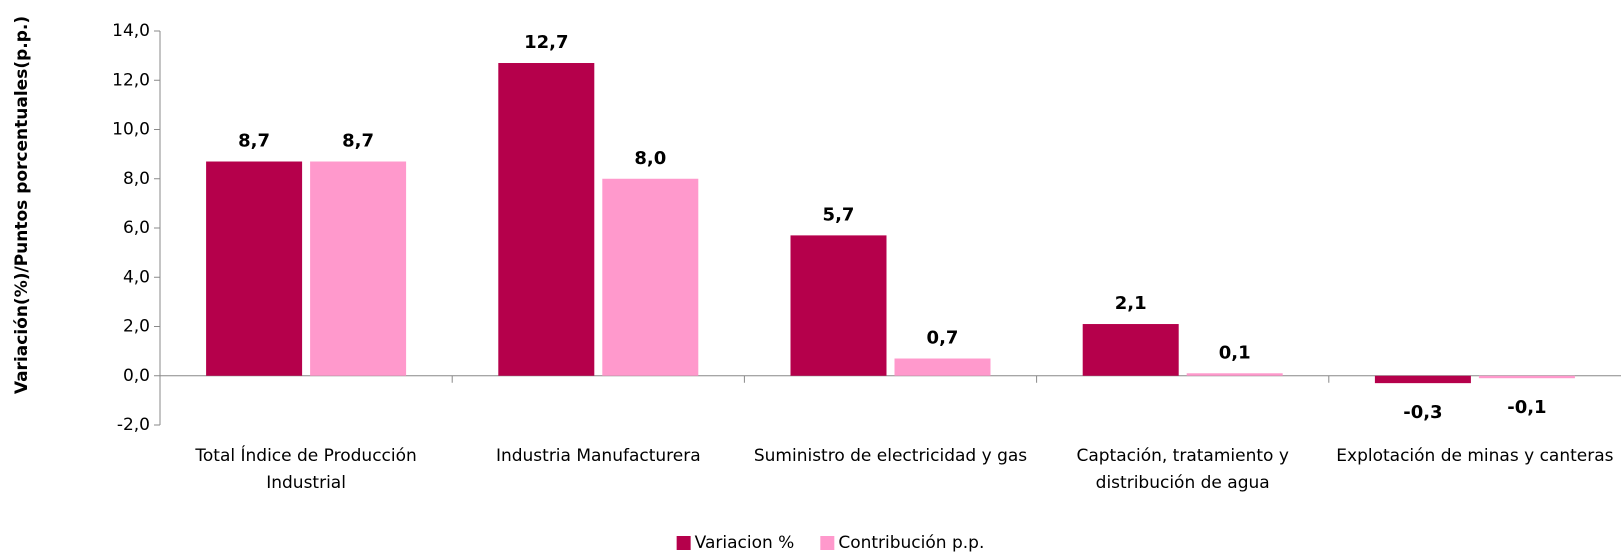 This screenshot has height=554, width=1621. What do you see at coordinates (1526, 407) in the screenshot?
I see `value-label: -0,1` at bounding box center [1526, 407].